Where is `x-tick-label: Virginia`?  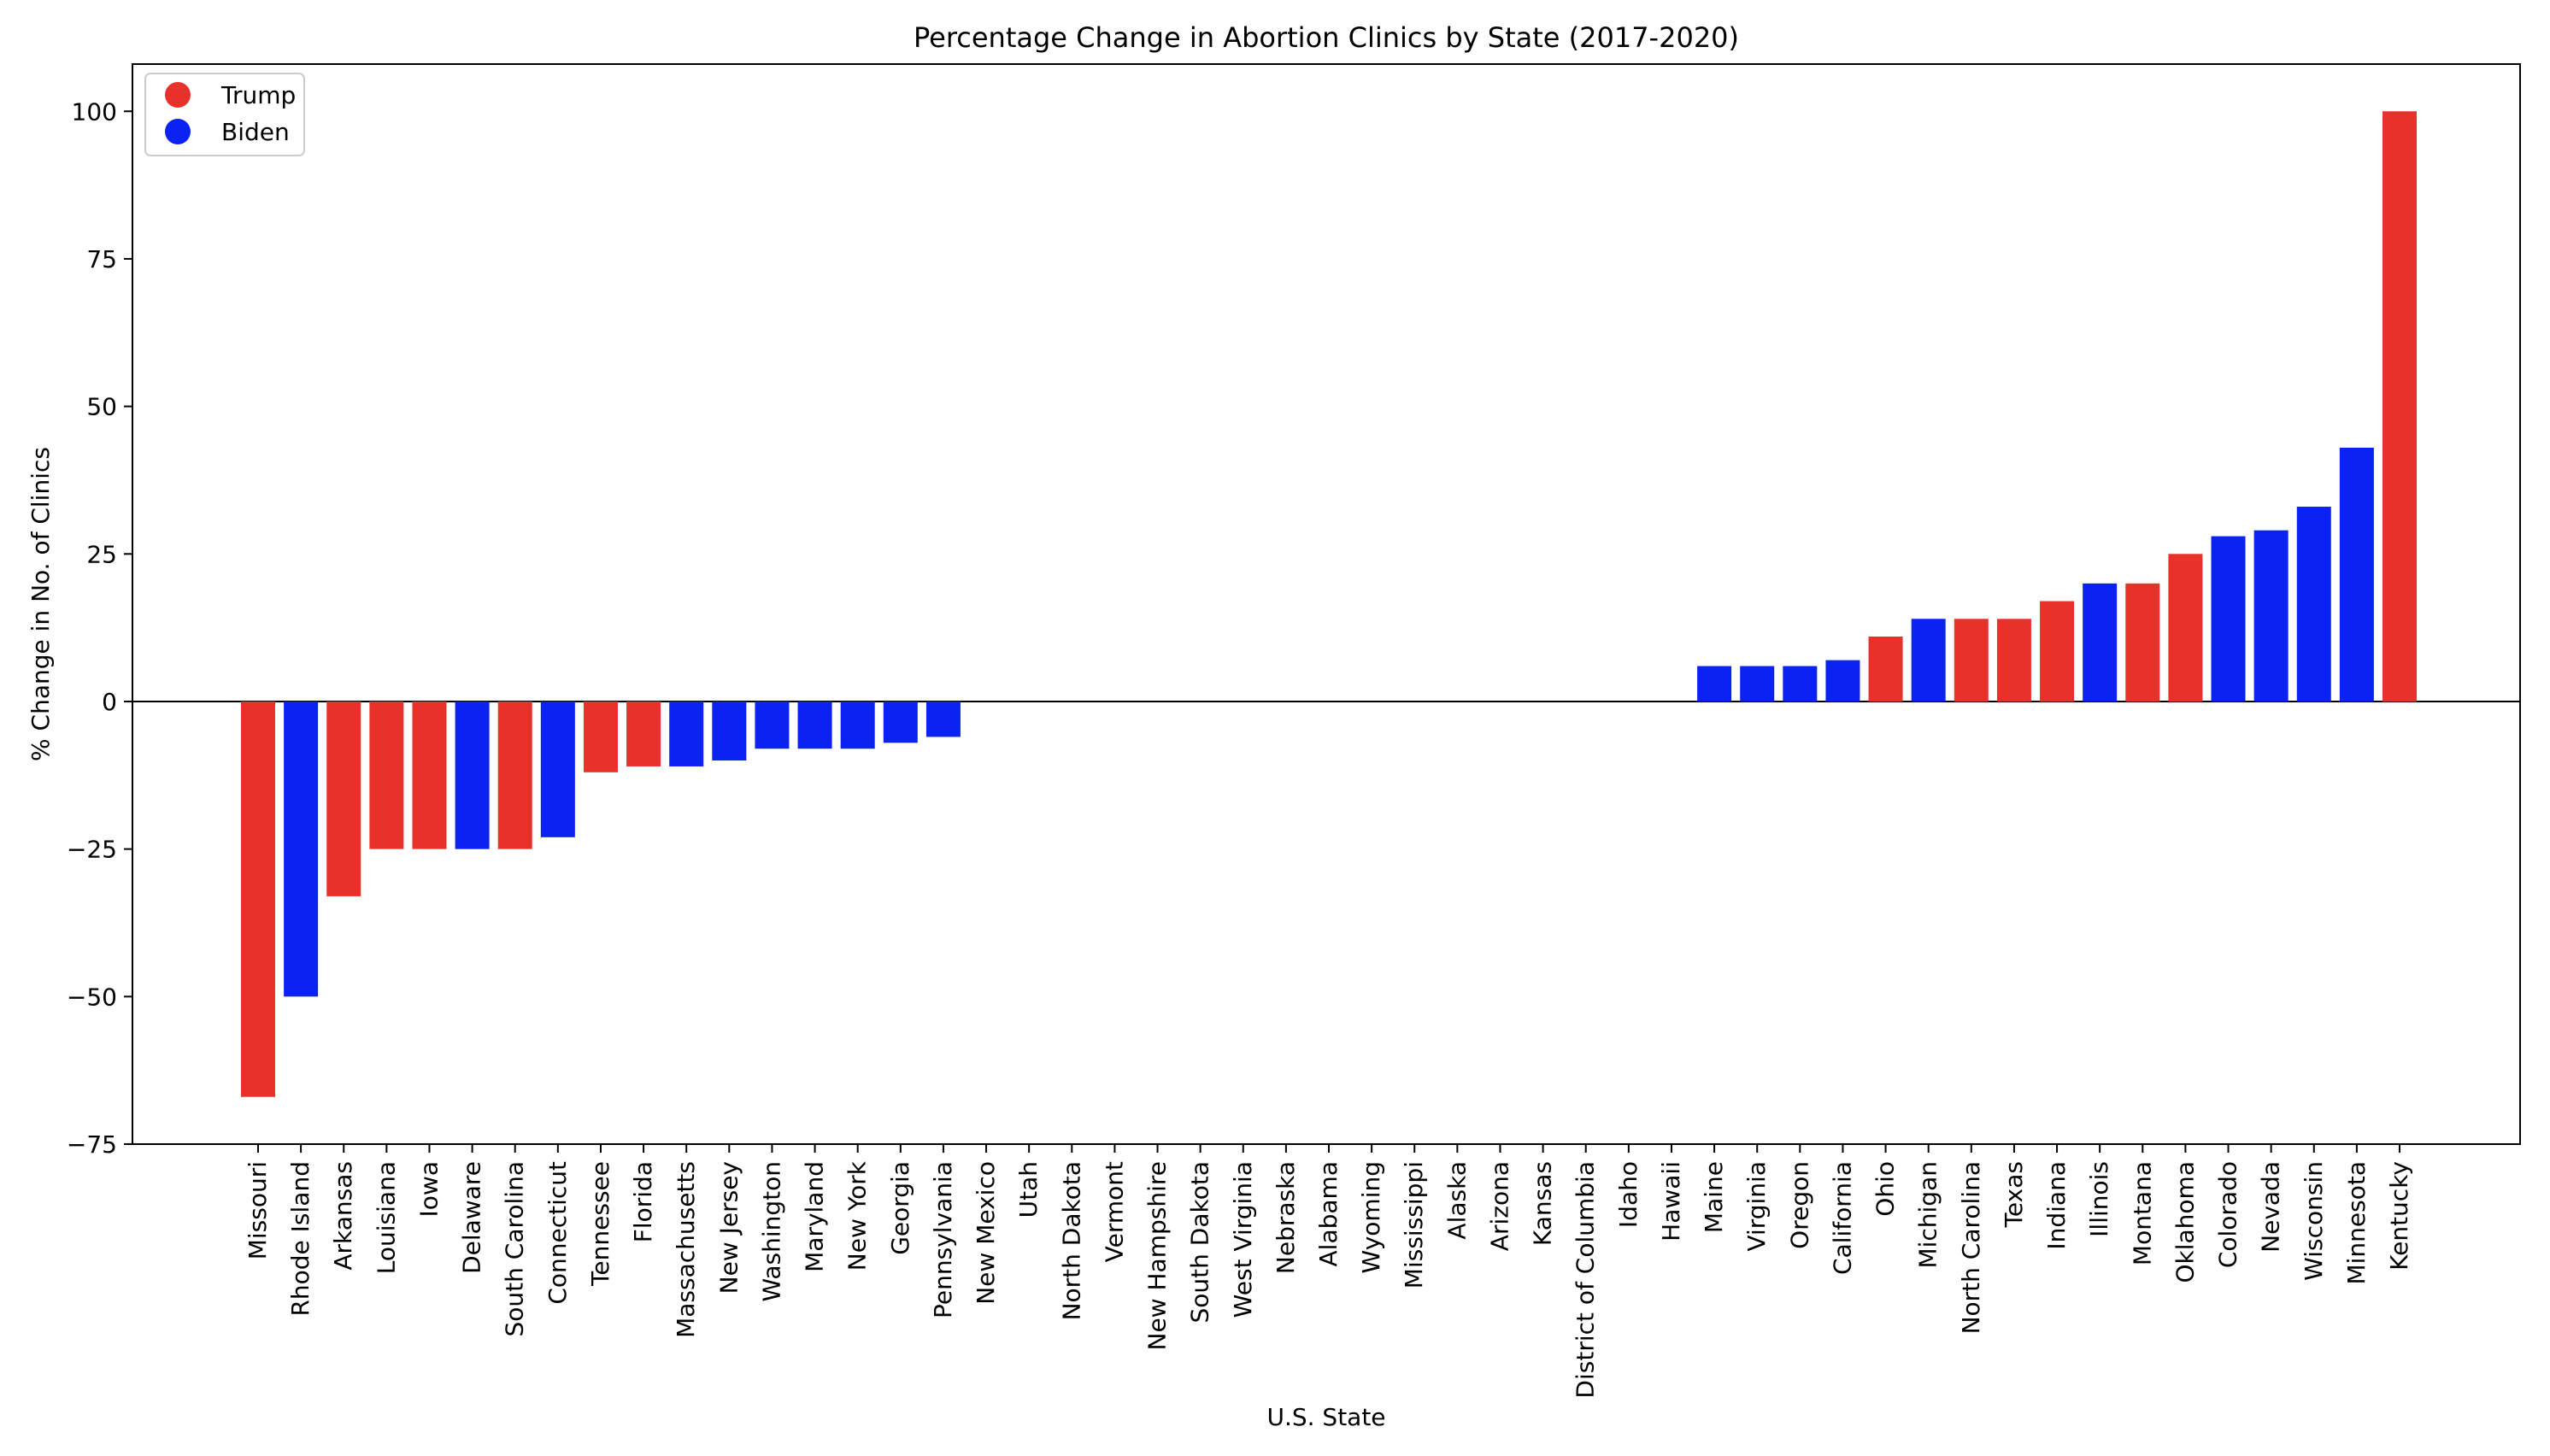 x-tick-label: Virginia is located at coordinates (1756, 1206).